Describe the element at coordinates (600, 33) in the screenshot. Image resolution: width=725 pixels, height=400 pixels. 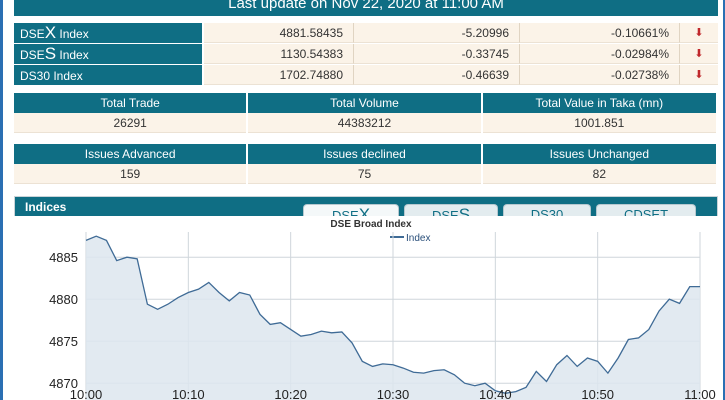
I see `index-percent: -0.10661%` at that location.